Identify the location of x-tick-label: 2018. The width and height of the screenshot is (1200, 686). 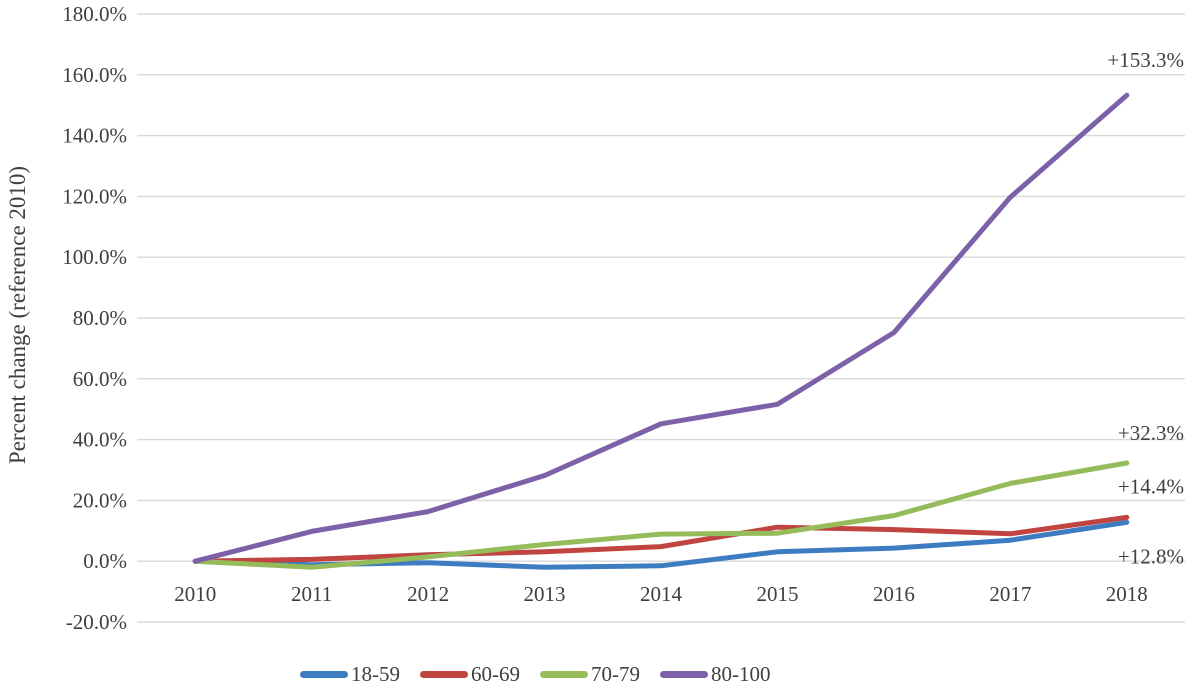
(1127, 594).